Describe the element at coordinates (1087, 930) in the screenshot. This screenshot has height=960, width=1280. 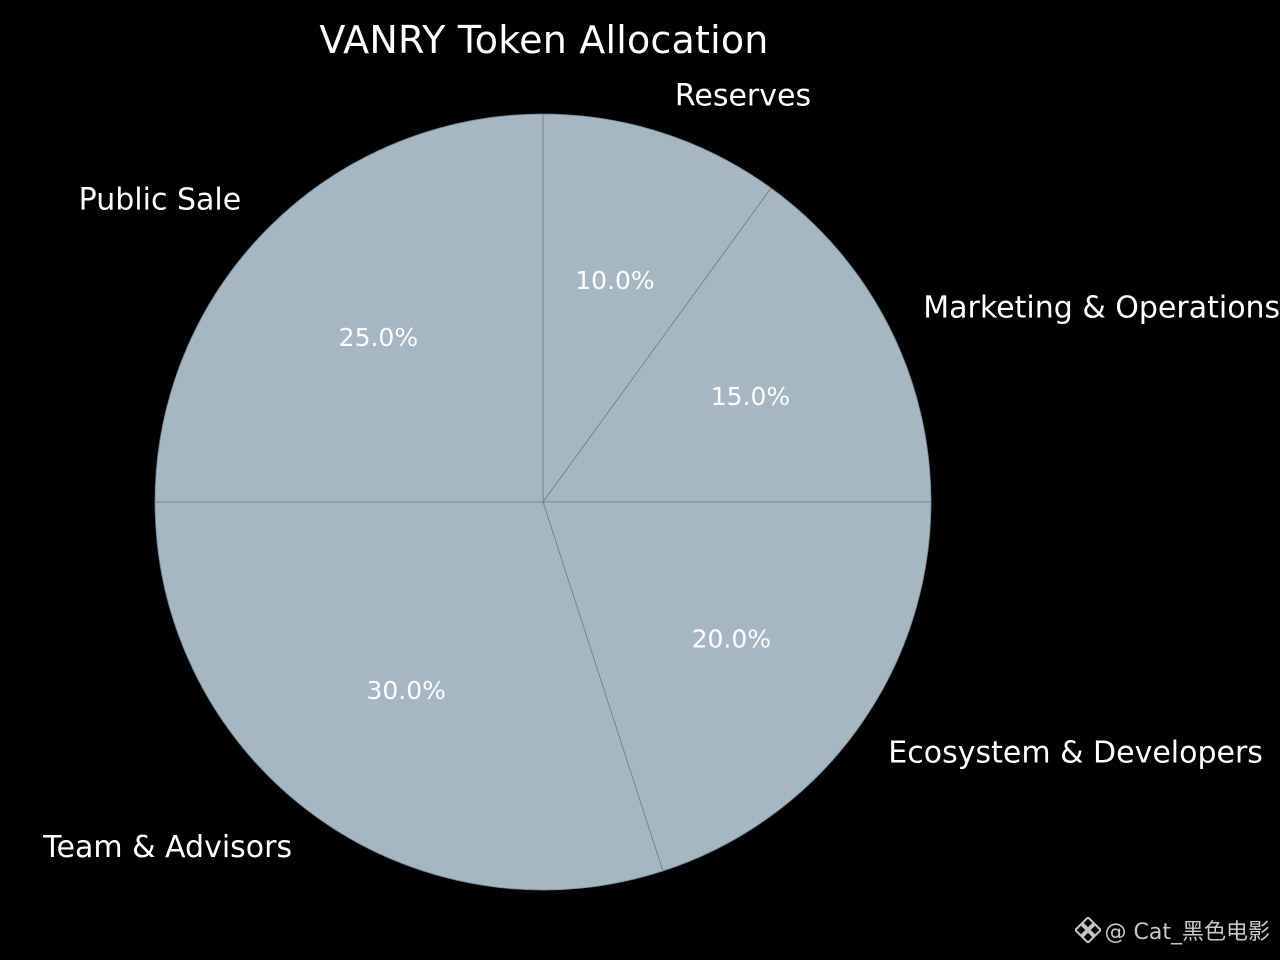
I see `binance-diamond-icon` at that location.